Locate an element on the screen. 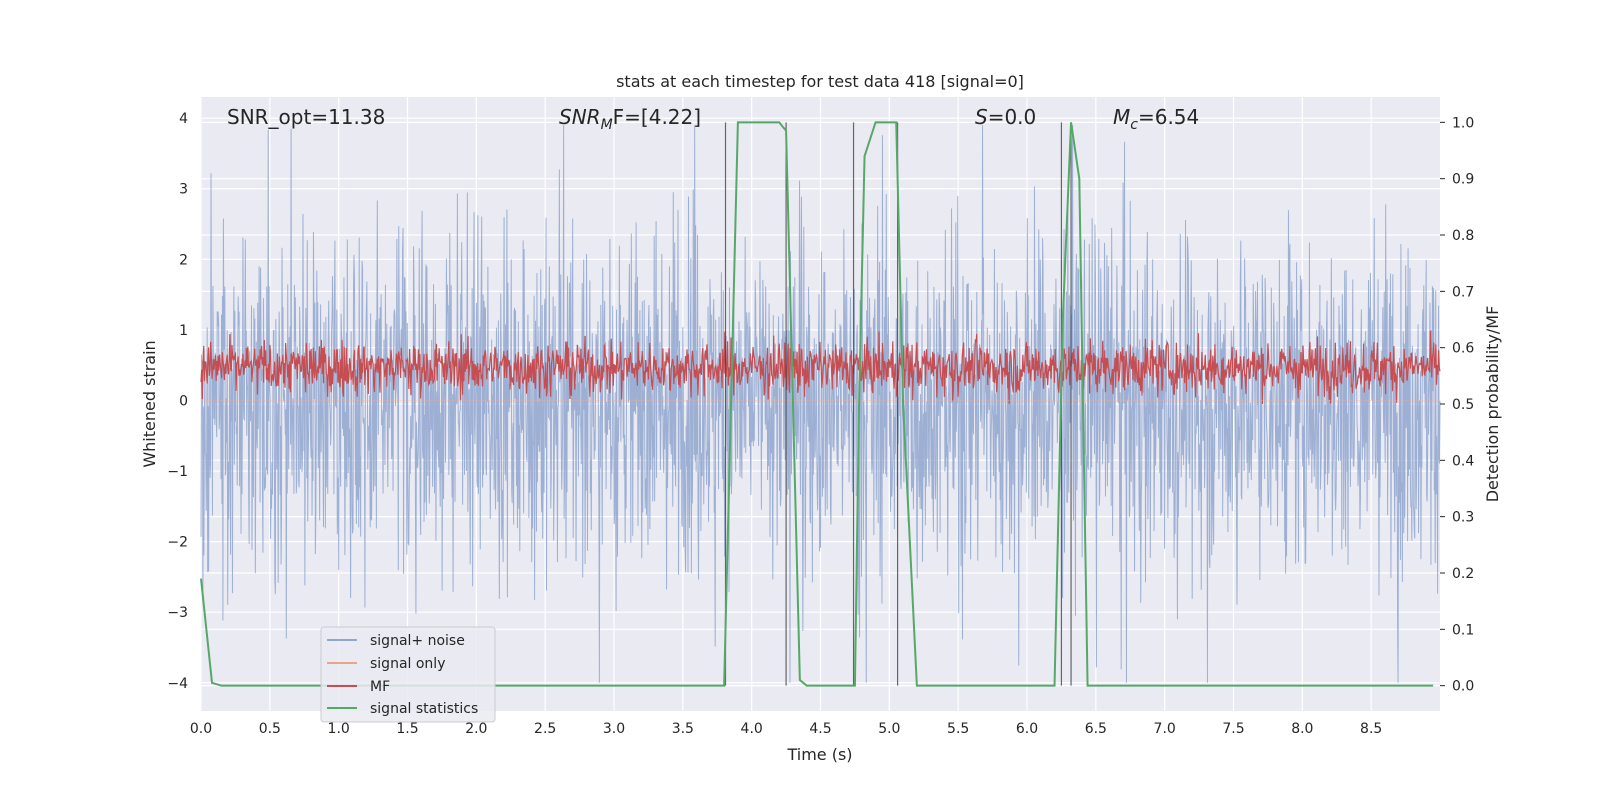  y2-tick-label: 0.8 is located at coordinates (1463, 236).